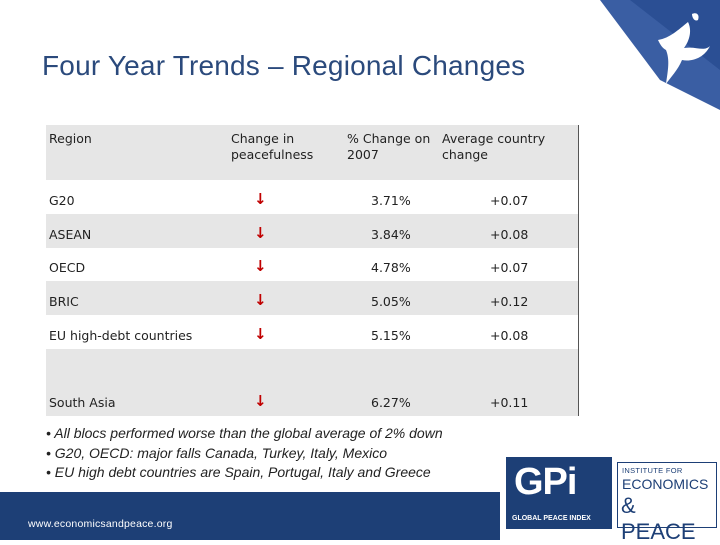 Image resolution: width=720 pixels, height=545 pixels. Describe the element at coordinates (391, 200) in the screenshot. I see `row-pct: 3.71%` at that location.